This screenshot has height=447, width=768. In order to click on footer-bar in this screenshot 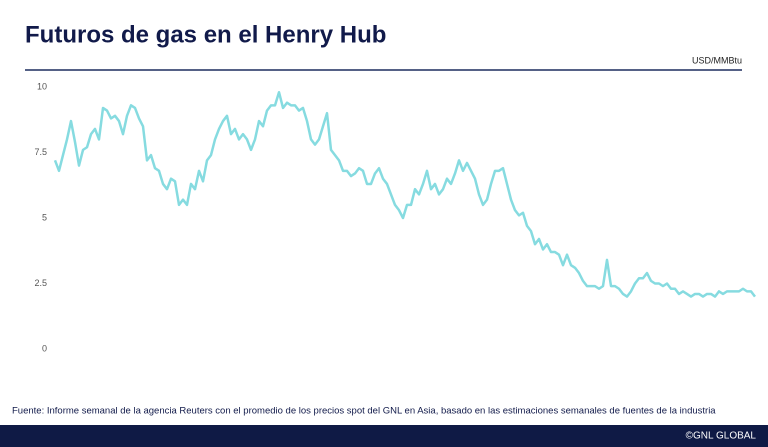, I will do `click(384, 436)`.